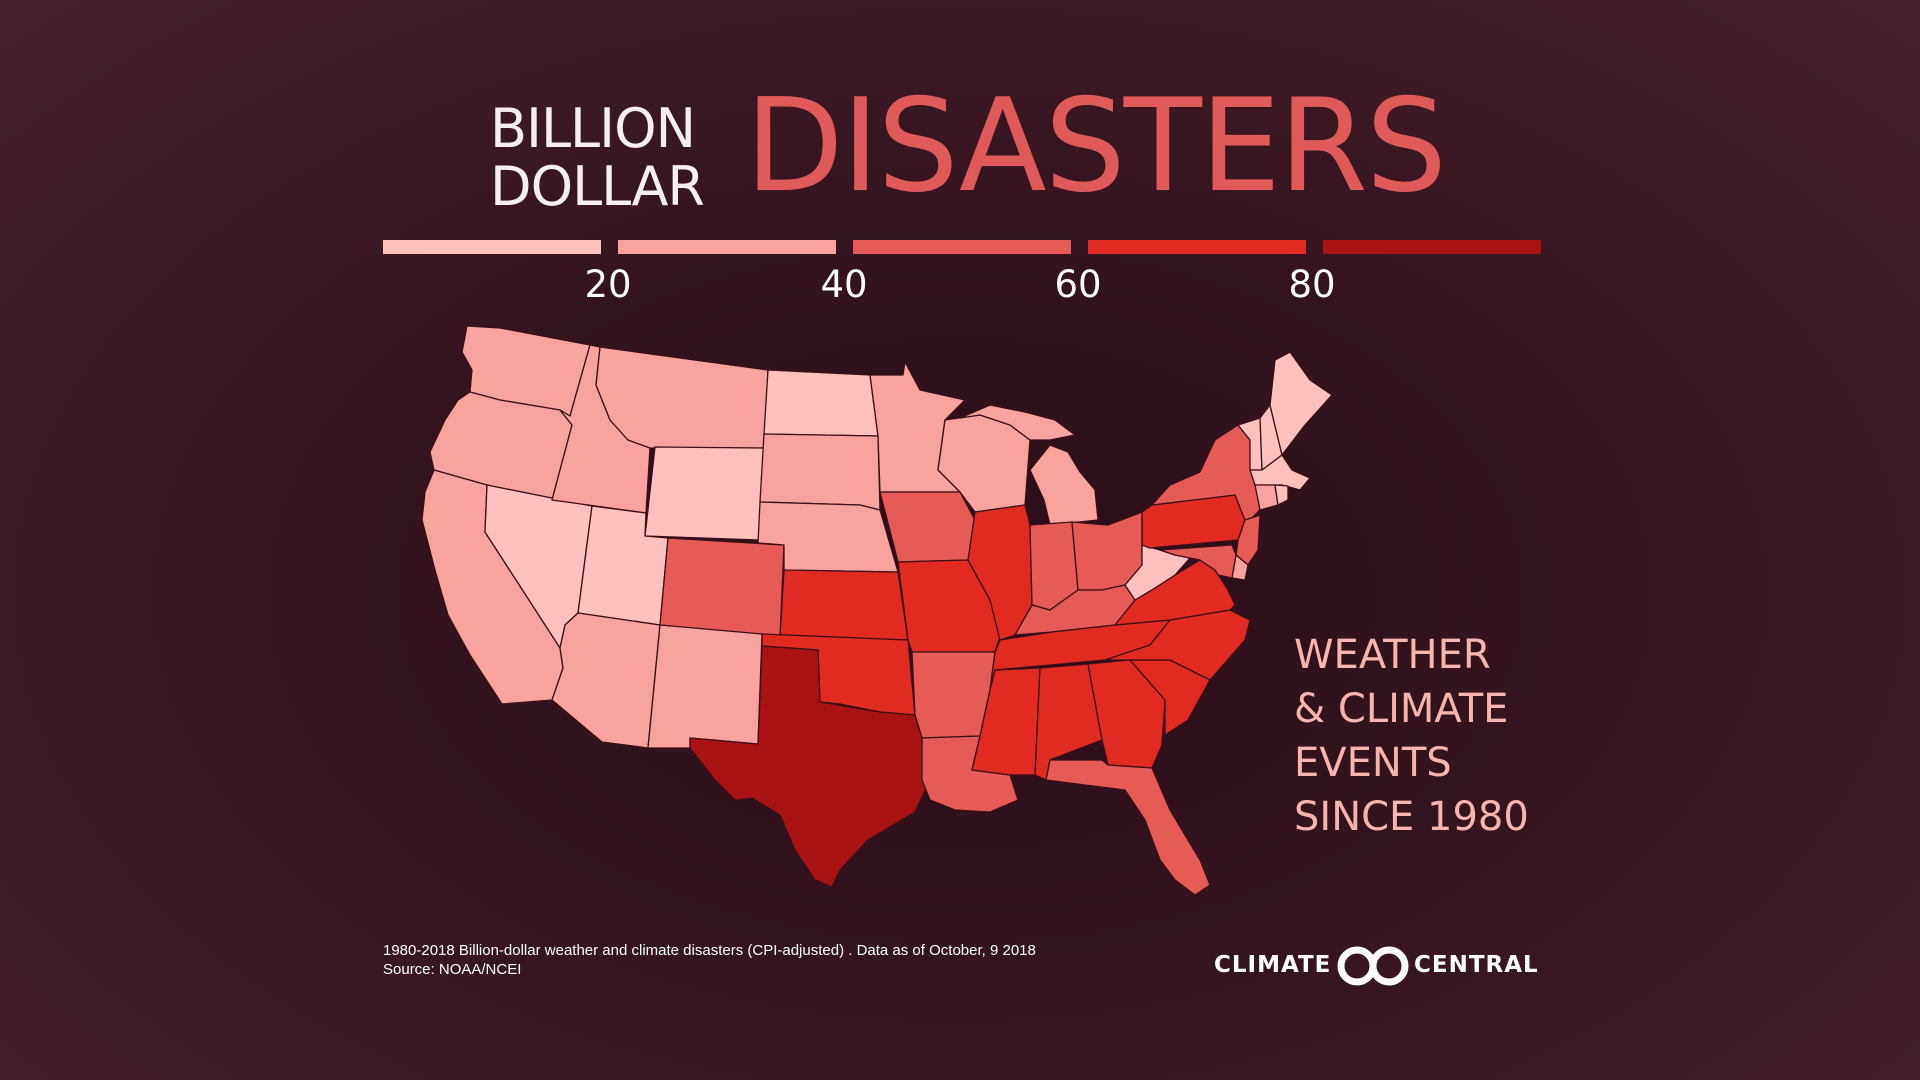 This screenshot has width=1920, height=1080. What do you see at coordinates (810, 766) in the screenshot?
I see `state-tx` at bounding box center [810, 766].